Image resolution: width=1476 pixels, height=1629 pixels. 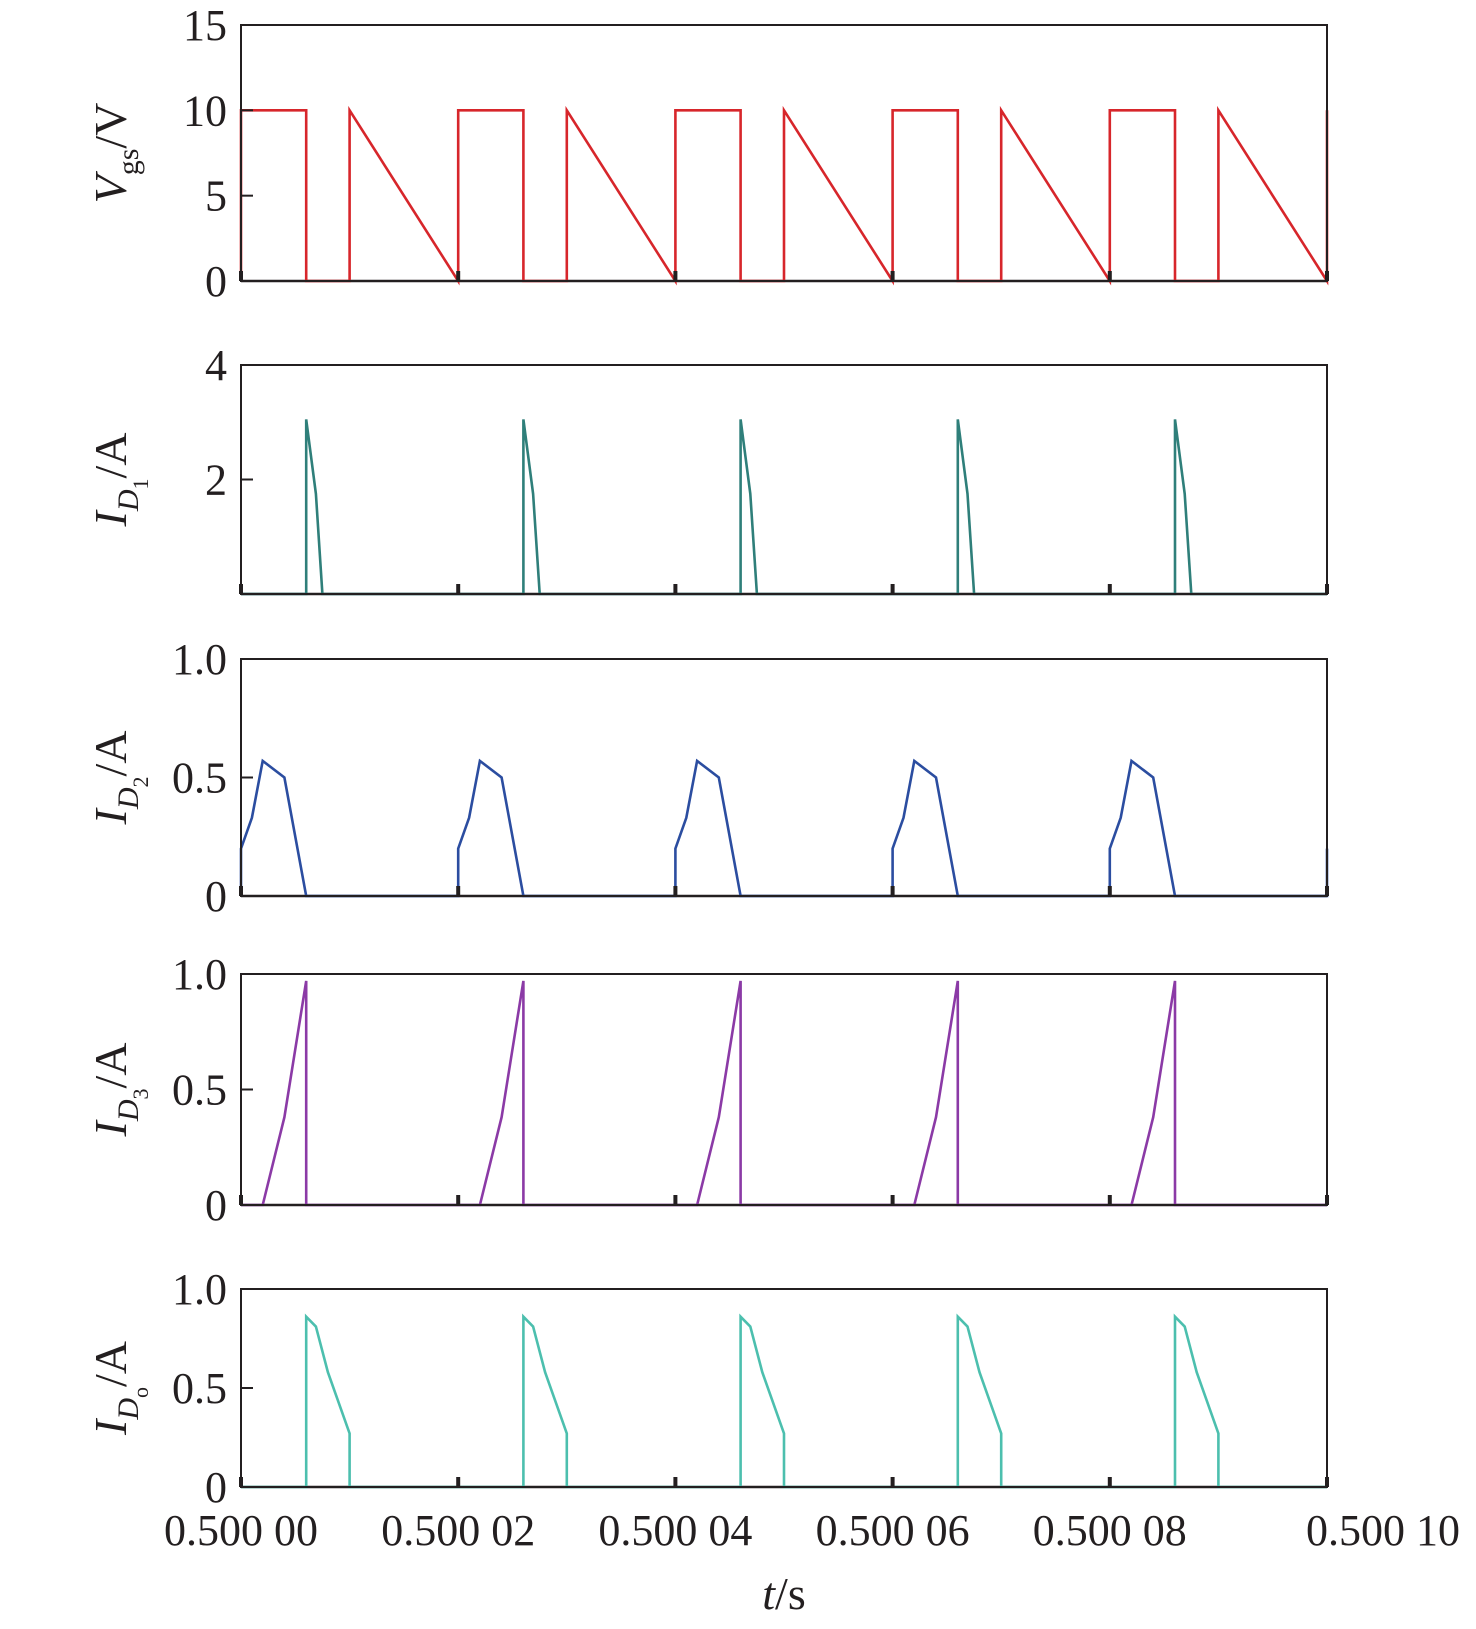 What do you see at coordinates (1110, 1530) in the screenshot?
I see `x-tick-label: 0.500 08` at bounding box center [1110, 1530].